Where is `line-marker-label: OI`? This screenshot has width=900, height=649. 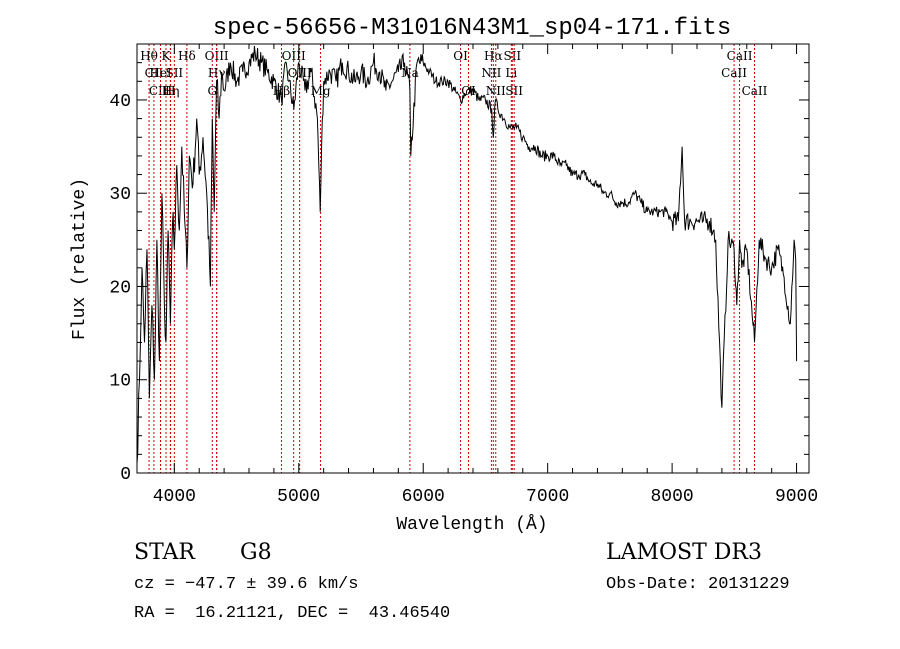 line-marker-label: OI is located at coordinates (460, 56).